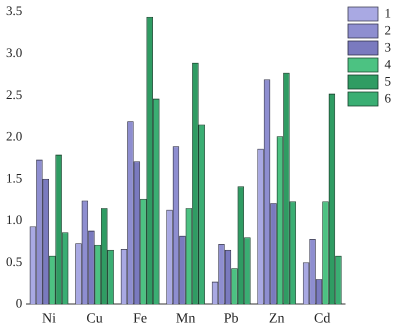 The width and height of the screenshot is (405, 335). What do you see at coordinates (14, 136) in the screenshot?
I see `y-tick-label: 2.0` at bounding box center [14, 136].